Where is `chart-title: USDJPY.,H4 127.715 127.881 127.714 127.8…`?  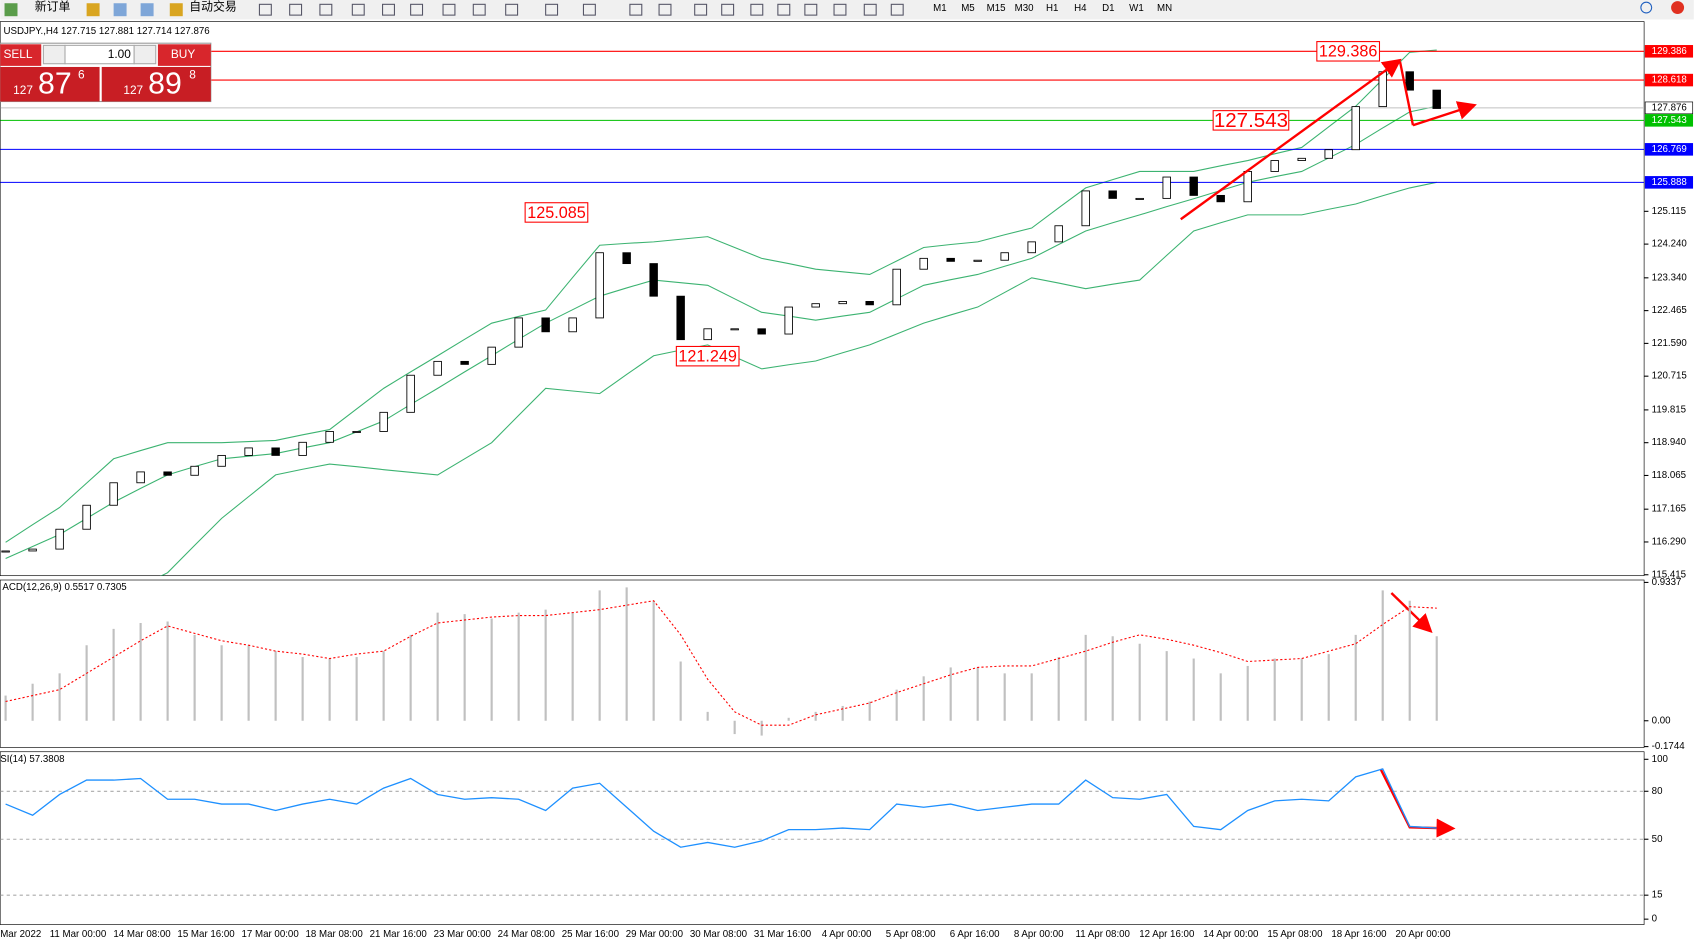
chart-title: USDJPY.,H4 127.715 127.881 127.714 127.8… is located at coordinates (106, 31).